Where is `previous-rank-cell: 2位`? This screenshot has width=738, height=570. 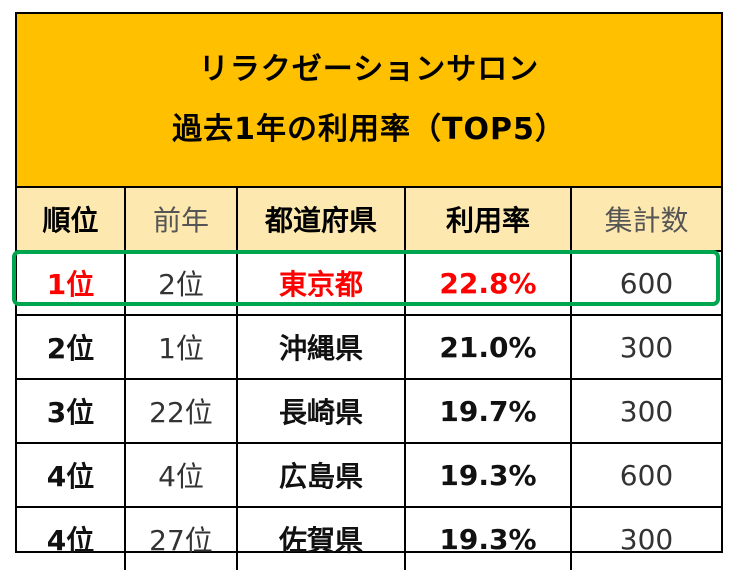 previous-rank-cell: 2位 is located at coordinates (181, 283).